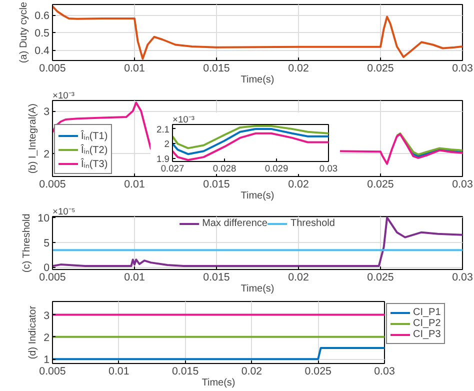 This screenshot has width=474, height=391. Describe the element at coordinates (94, 149) in the screenshot. I see `legend-label: Îᵢₙ(T2)` at that location.